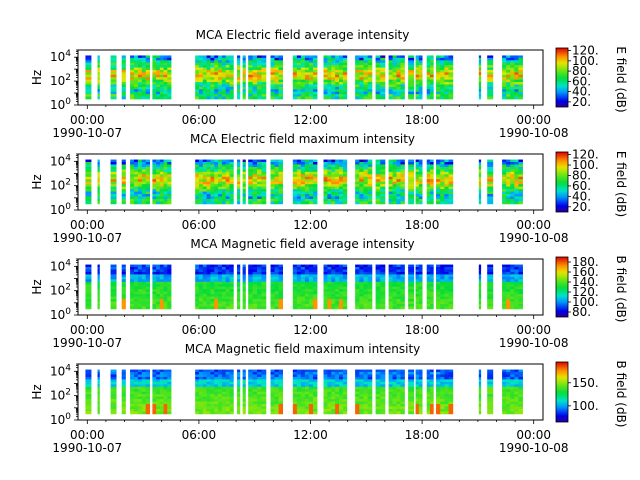 This screenshot has height=480, width=640. I want to click on colorbar-label: B field (dB), so click(621, 289).